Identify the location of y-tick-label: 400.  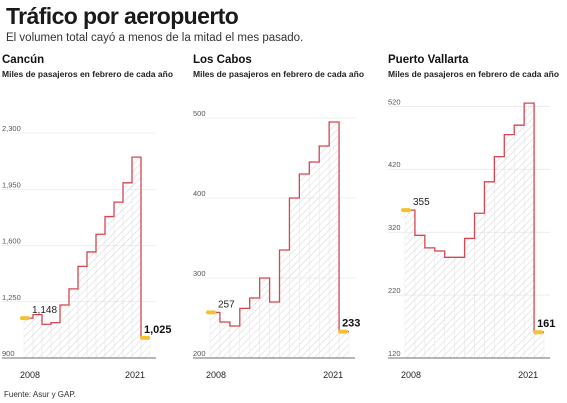
(199, 193).